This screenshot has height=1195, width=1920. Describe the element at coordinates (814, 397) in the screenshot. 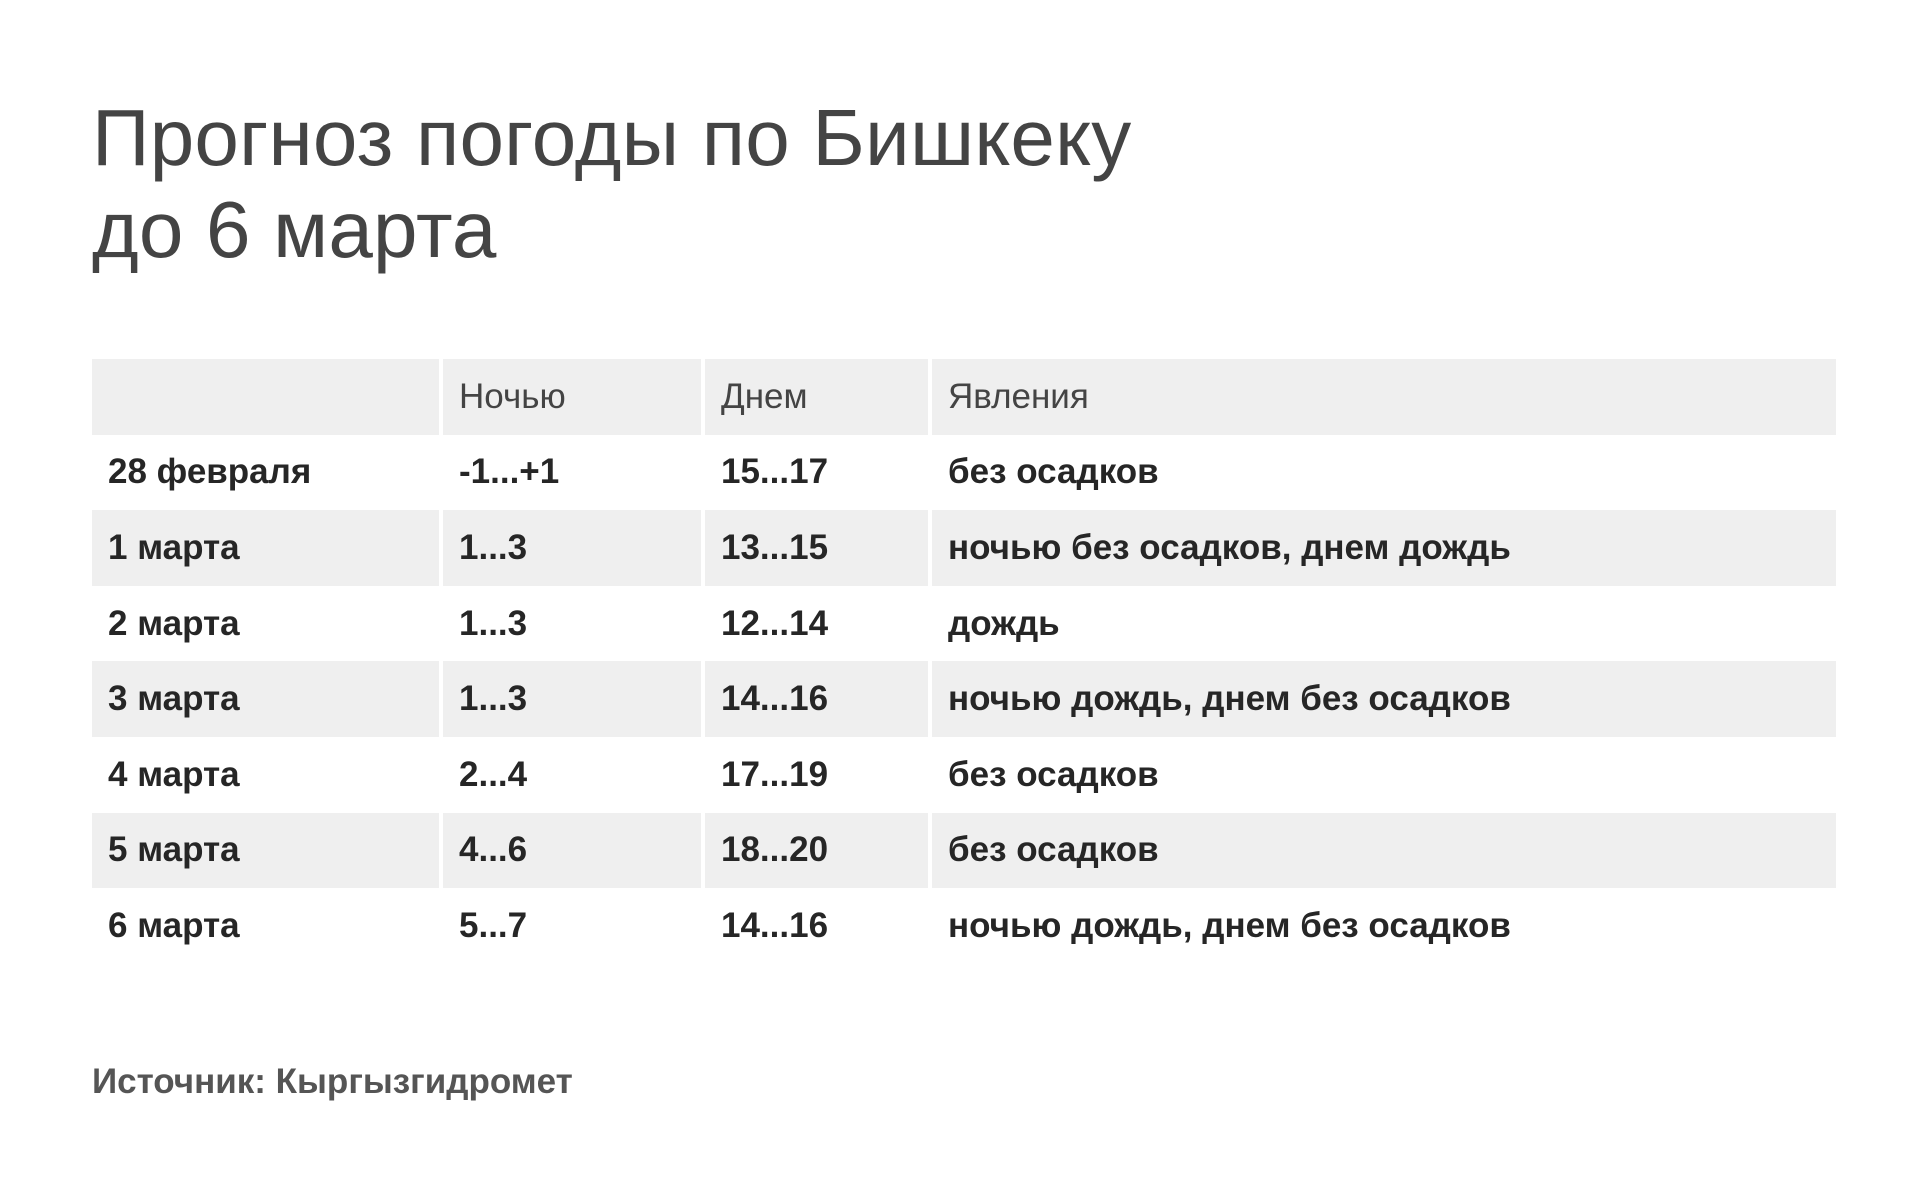

I see `header-day: Днем` at that location.